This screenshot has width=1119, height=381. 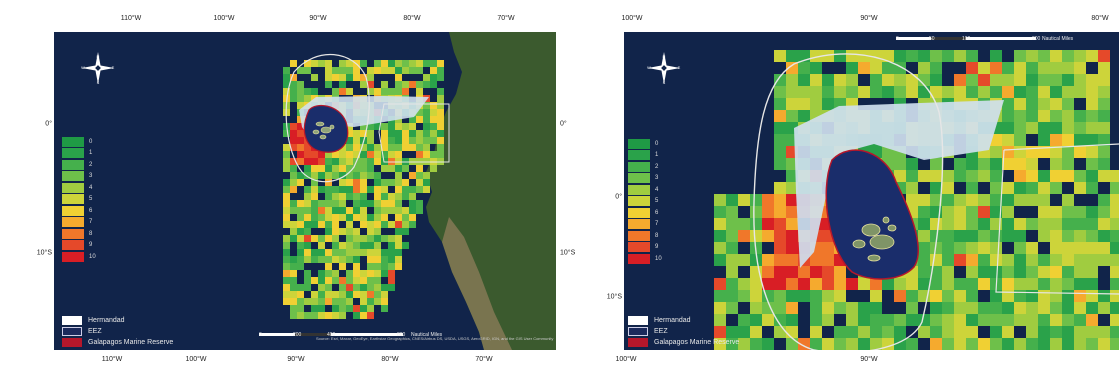 What do you see at coordinates (79, 142) in the screenshot?
I see `legend-entry: 0` at bounding box center [79, 142].